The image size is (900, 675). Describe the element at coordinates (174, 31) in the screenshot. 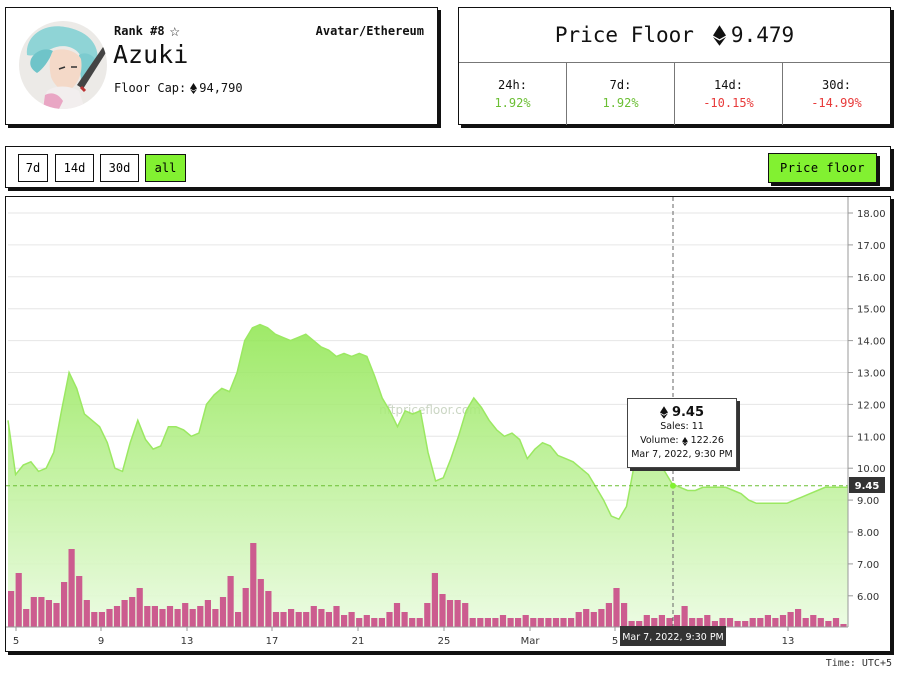

I see `star-icon: ☆` at that location.